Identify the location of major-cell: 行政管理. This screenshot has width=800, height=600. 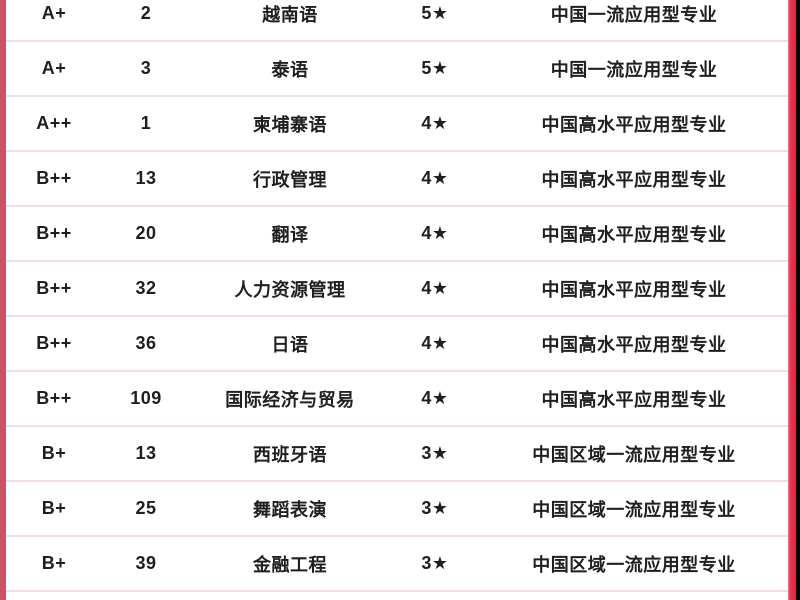
(290, 179).